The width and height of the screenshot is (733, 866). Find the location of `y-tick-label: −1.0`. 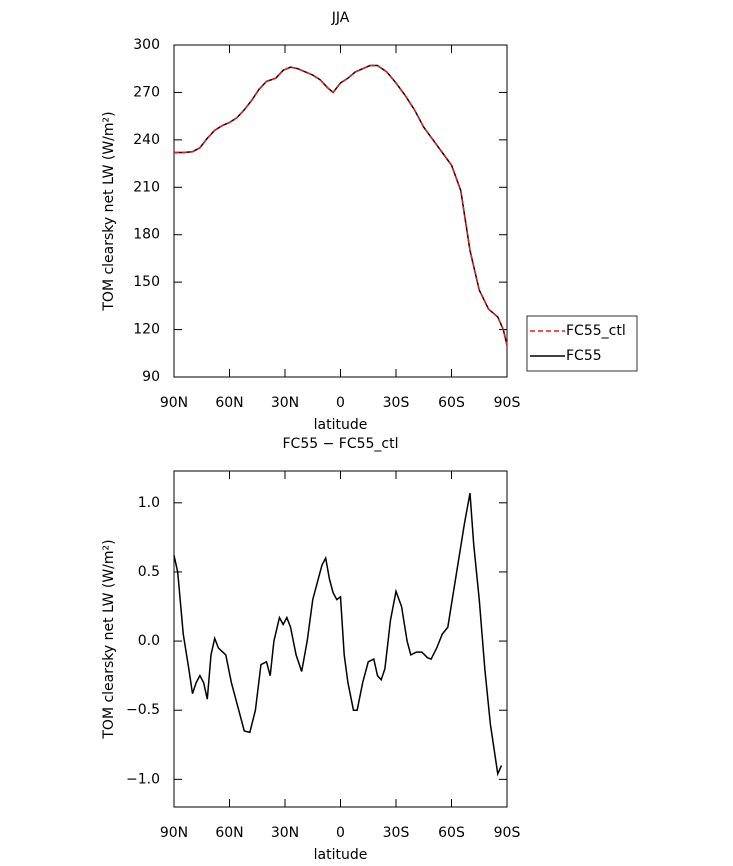

y-tick-label: −1.0 is located at coordinates (143, 779).